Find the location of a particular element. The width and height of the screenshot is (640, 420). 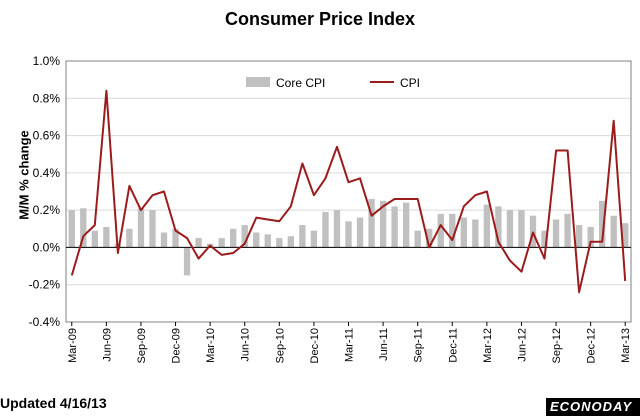

x-tick-label: Jun-12 is located at coordinates (522, 345).